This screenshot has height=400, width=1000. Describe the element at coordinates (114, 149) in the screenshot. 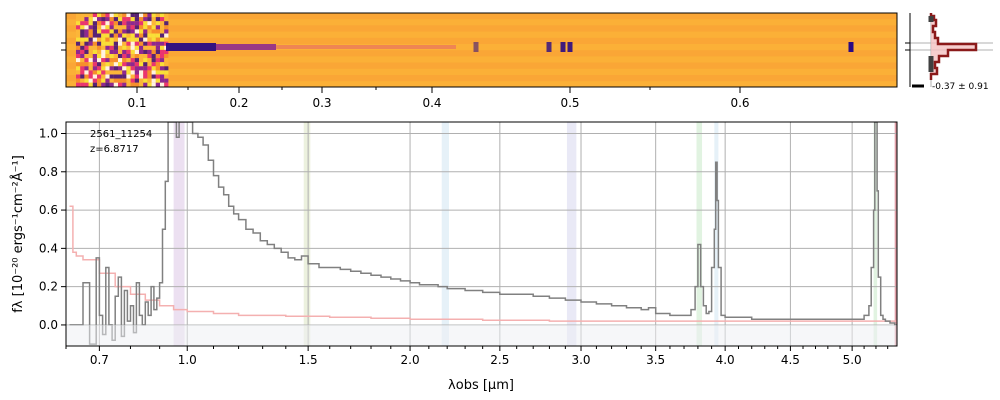

I see `redshift-label: z=6.8717` at that location.